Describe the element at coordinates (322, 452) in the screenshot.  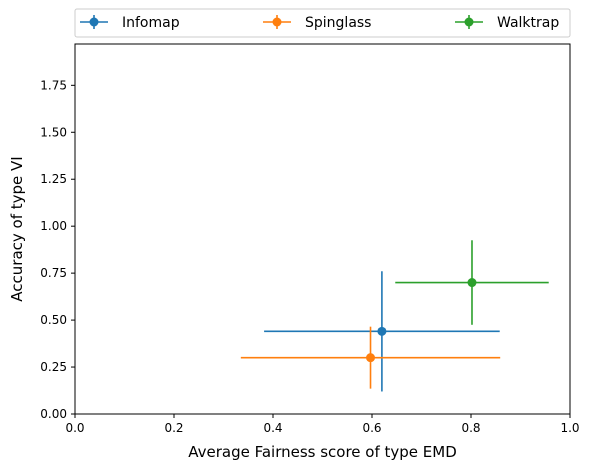
I see `x-axis-title: Average Fairness score of type EMD` at that location.